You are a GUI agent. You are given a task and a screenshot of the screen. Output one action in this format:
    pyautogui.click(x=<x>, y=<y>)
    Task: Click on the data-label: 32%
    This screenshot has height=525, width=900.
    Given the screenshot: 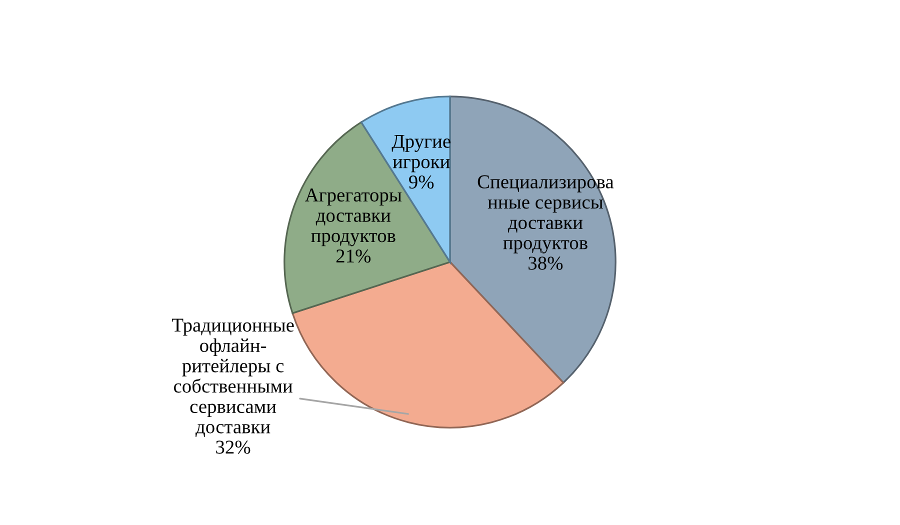 What is the action you would take?
    pyautogui.click(x=233, y=447)
    